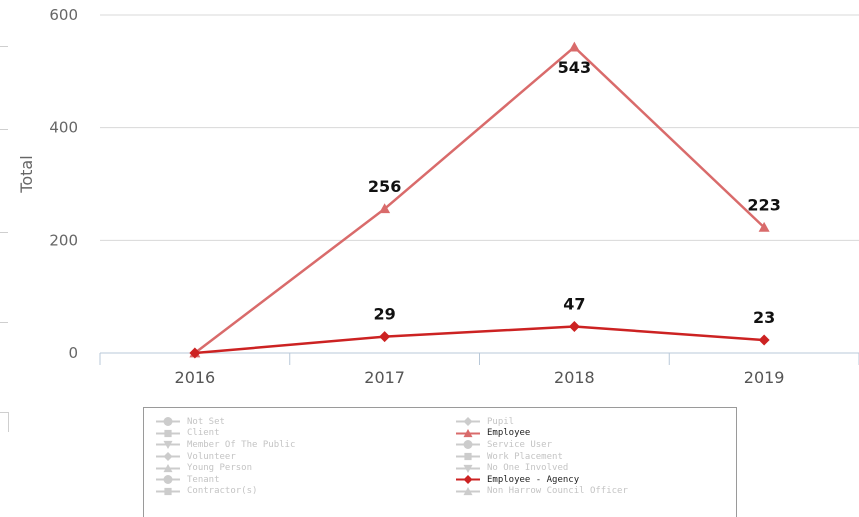  I want to click on legend-item: Non Harrow Council Officer, so click(542, 492).